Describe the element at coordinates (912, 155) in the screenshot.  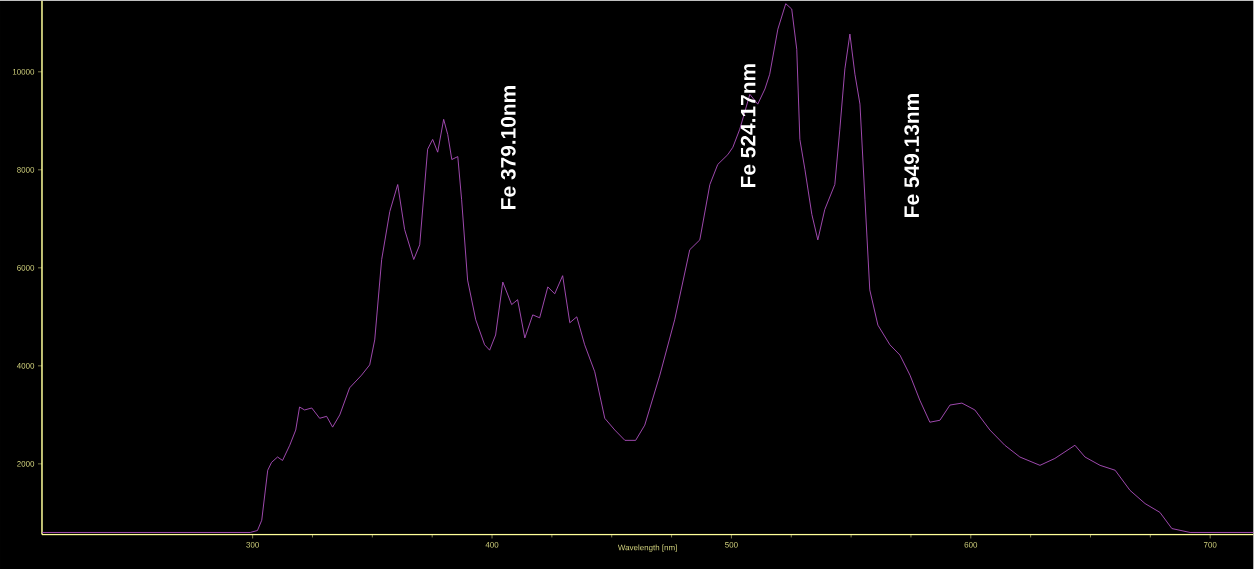
I see `annotation: Fe 549.13nm` at that location.